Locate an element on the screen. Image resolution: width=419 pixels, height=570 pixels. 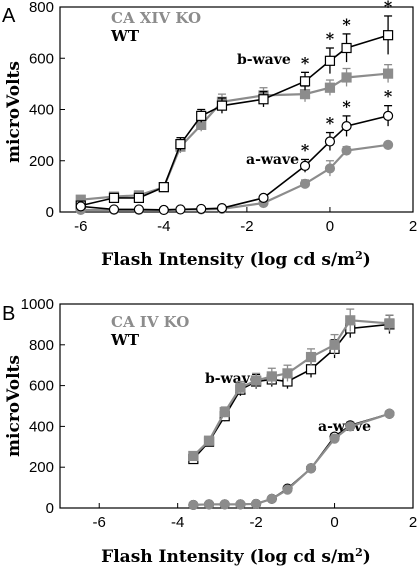
panel-b-series-b-wave-ko is located at coordinates (291, 385).